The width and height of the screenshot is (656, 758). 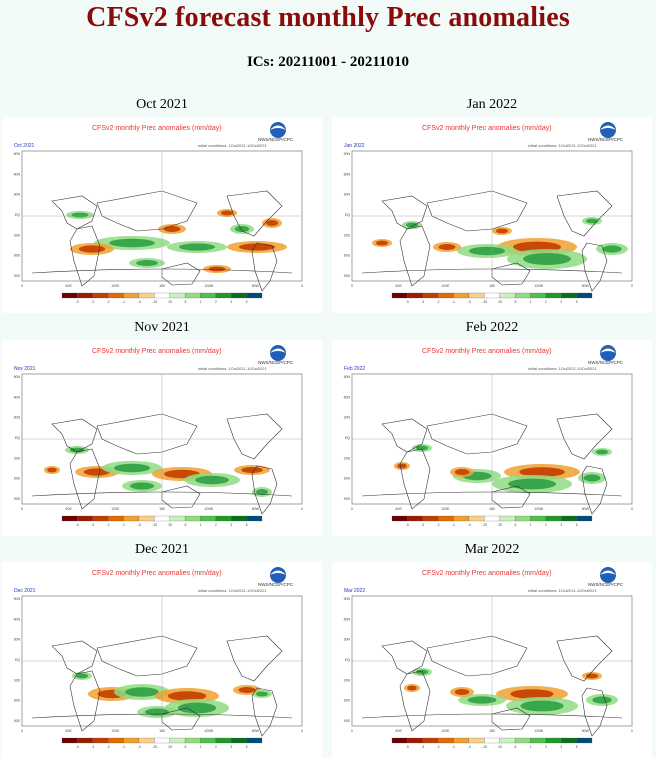 I want to click on colorbar-tick-label: -.5, so click(x=139, y=302).